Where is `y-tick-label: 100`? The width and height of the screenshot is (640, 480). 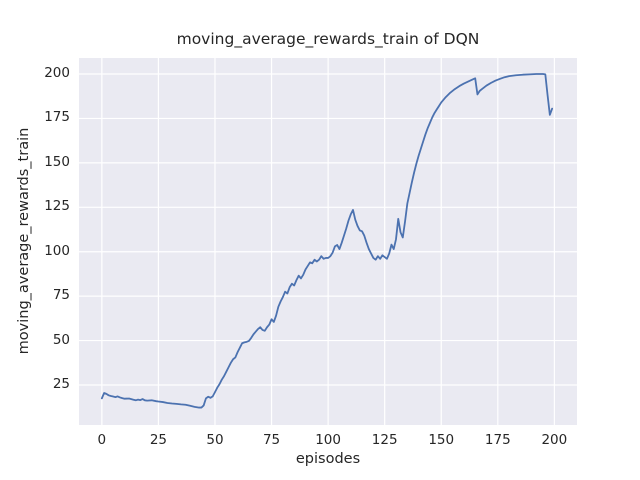
y-tick-label: 100 is located at coordinates (57, 250).